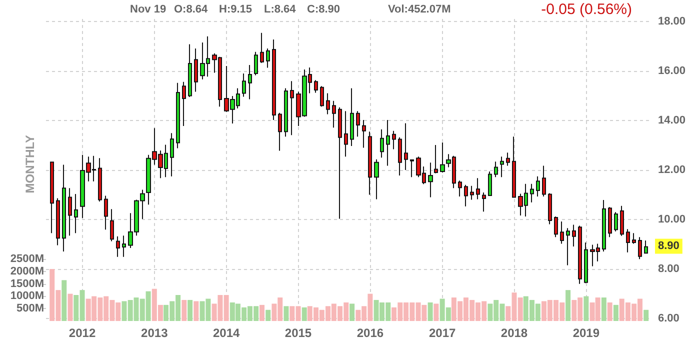 This screenshot has width=700, height=340. What do you see at coordinates (235, 10) in the screenshot?
I see `text: H:9.15` at bounding box center [235, 10].